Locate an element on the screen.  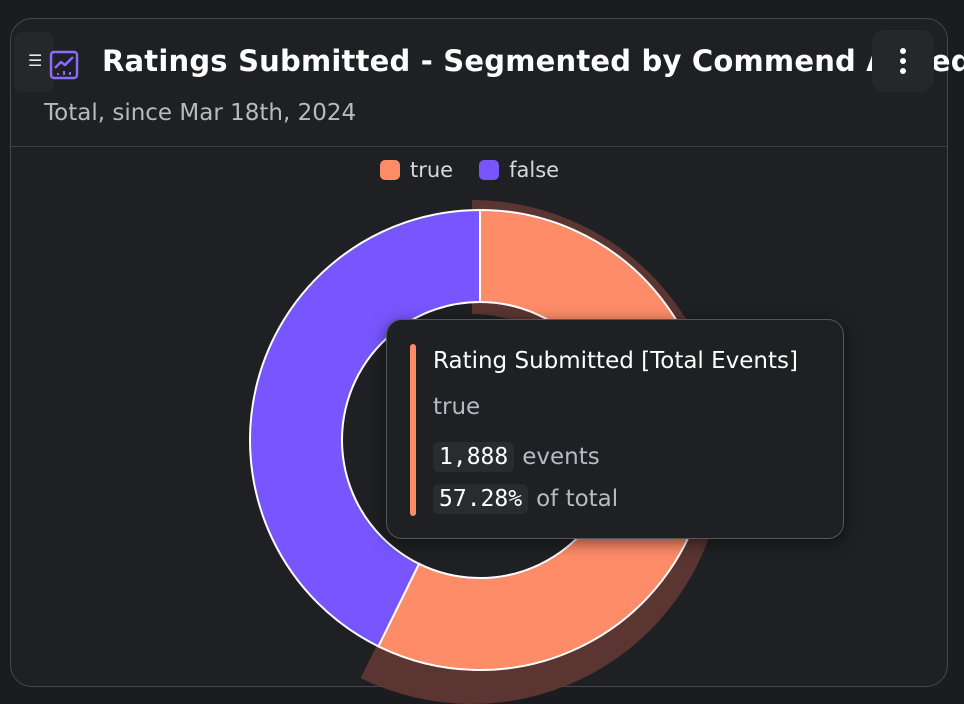
chart-legend: true false is located at coordinates (469, 170).